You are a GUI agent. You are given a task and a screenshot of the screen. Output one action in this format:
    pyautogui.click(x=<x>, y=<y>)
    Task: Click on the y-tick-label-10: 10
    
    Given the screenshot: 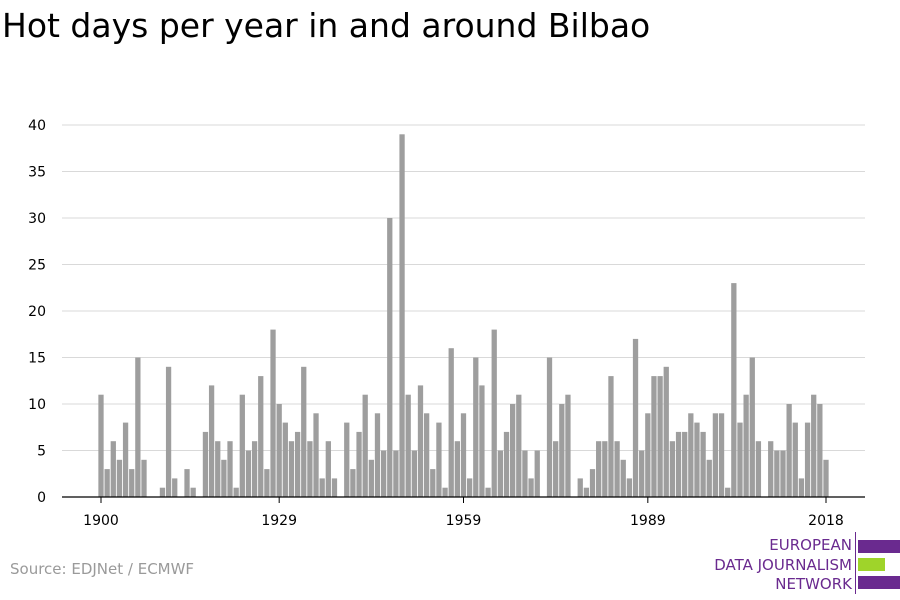 What is the action you would take?
    pyautogui.click(x=37, y=405)
    